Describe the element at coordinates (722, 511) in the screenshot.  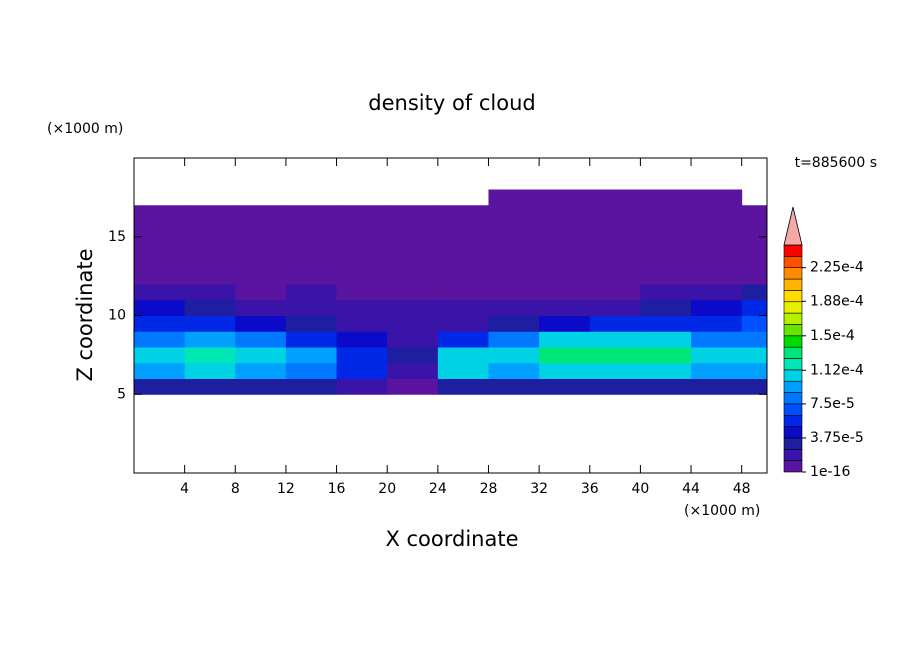
I see `x-unit: (×1000 m)` at that location.